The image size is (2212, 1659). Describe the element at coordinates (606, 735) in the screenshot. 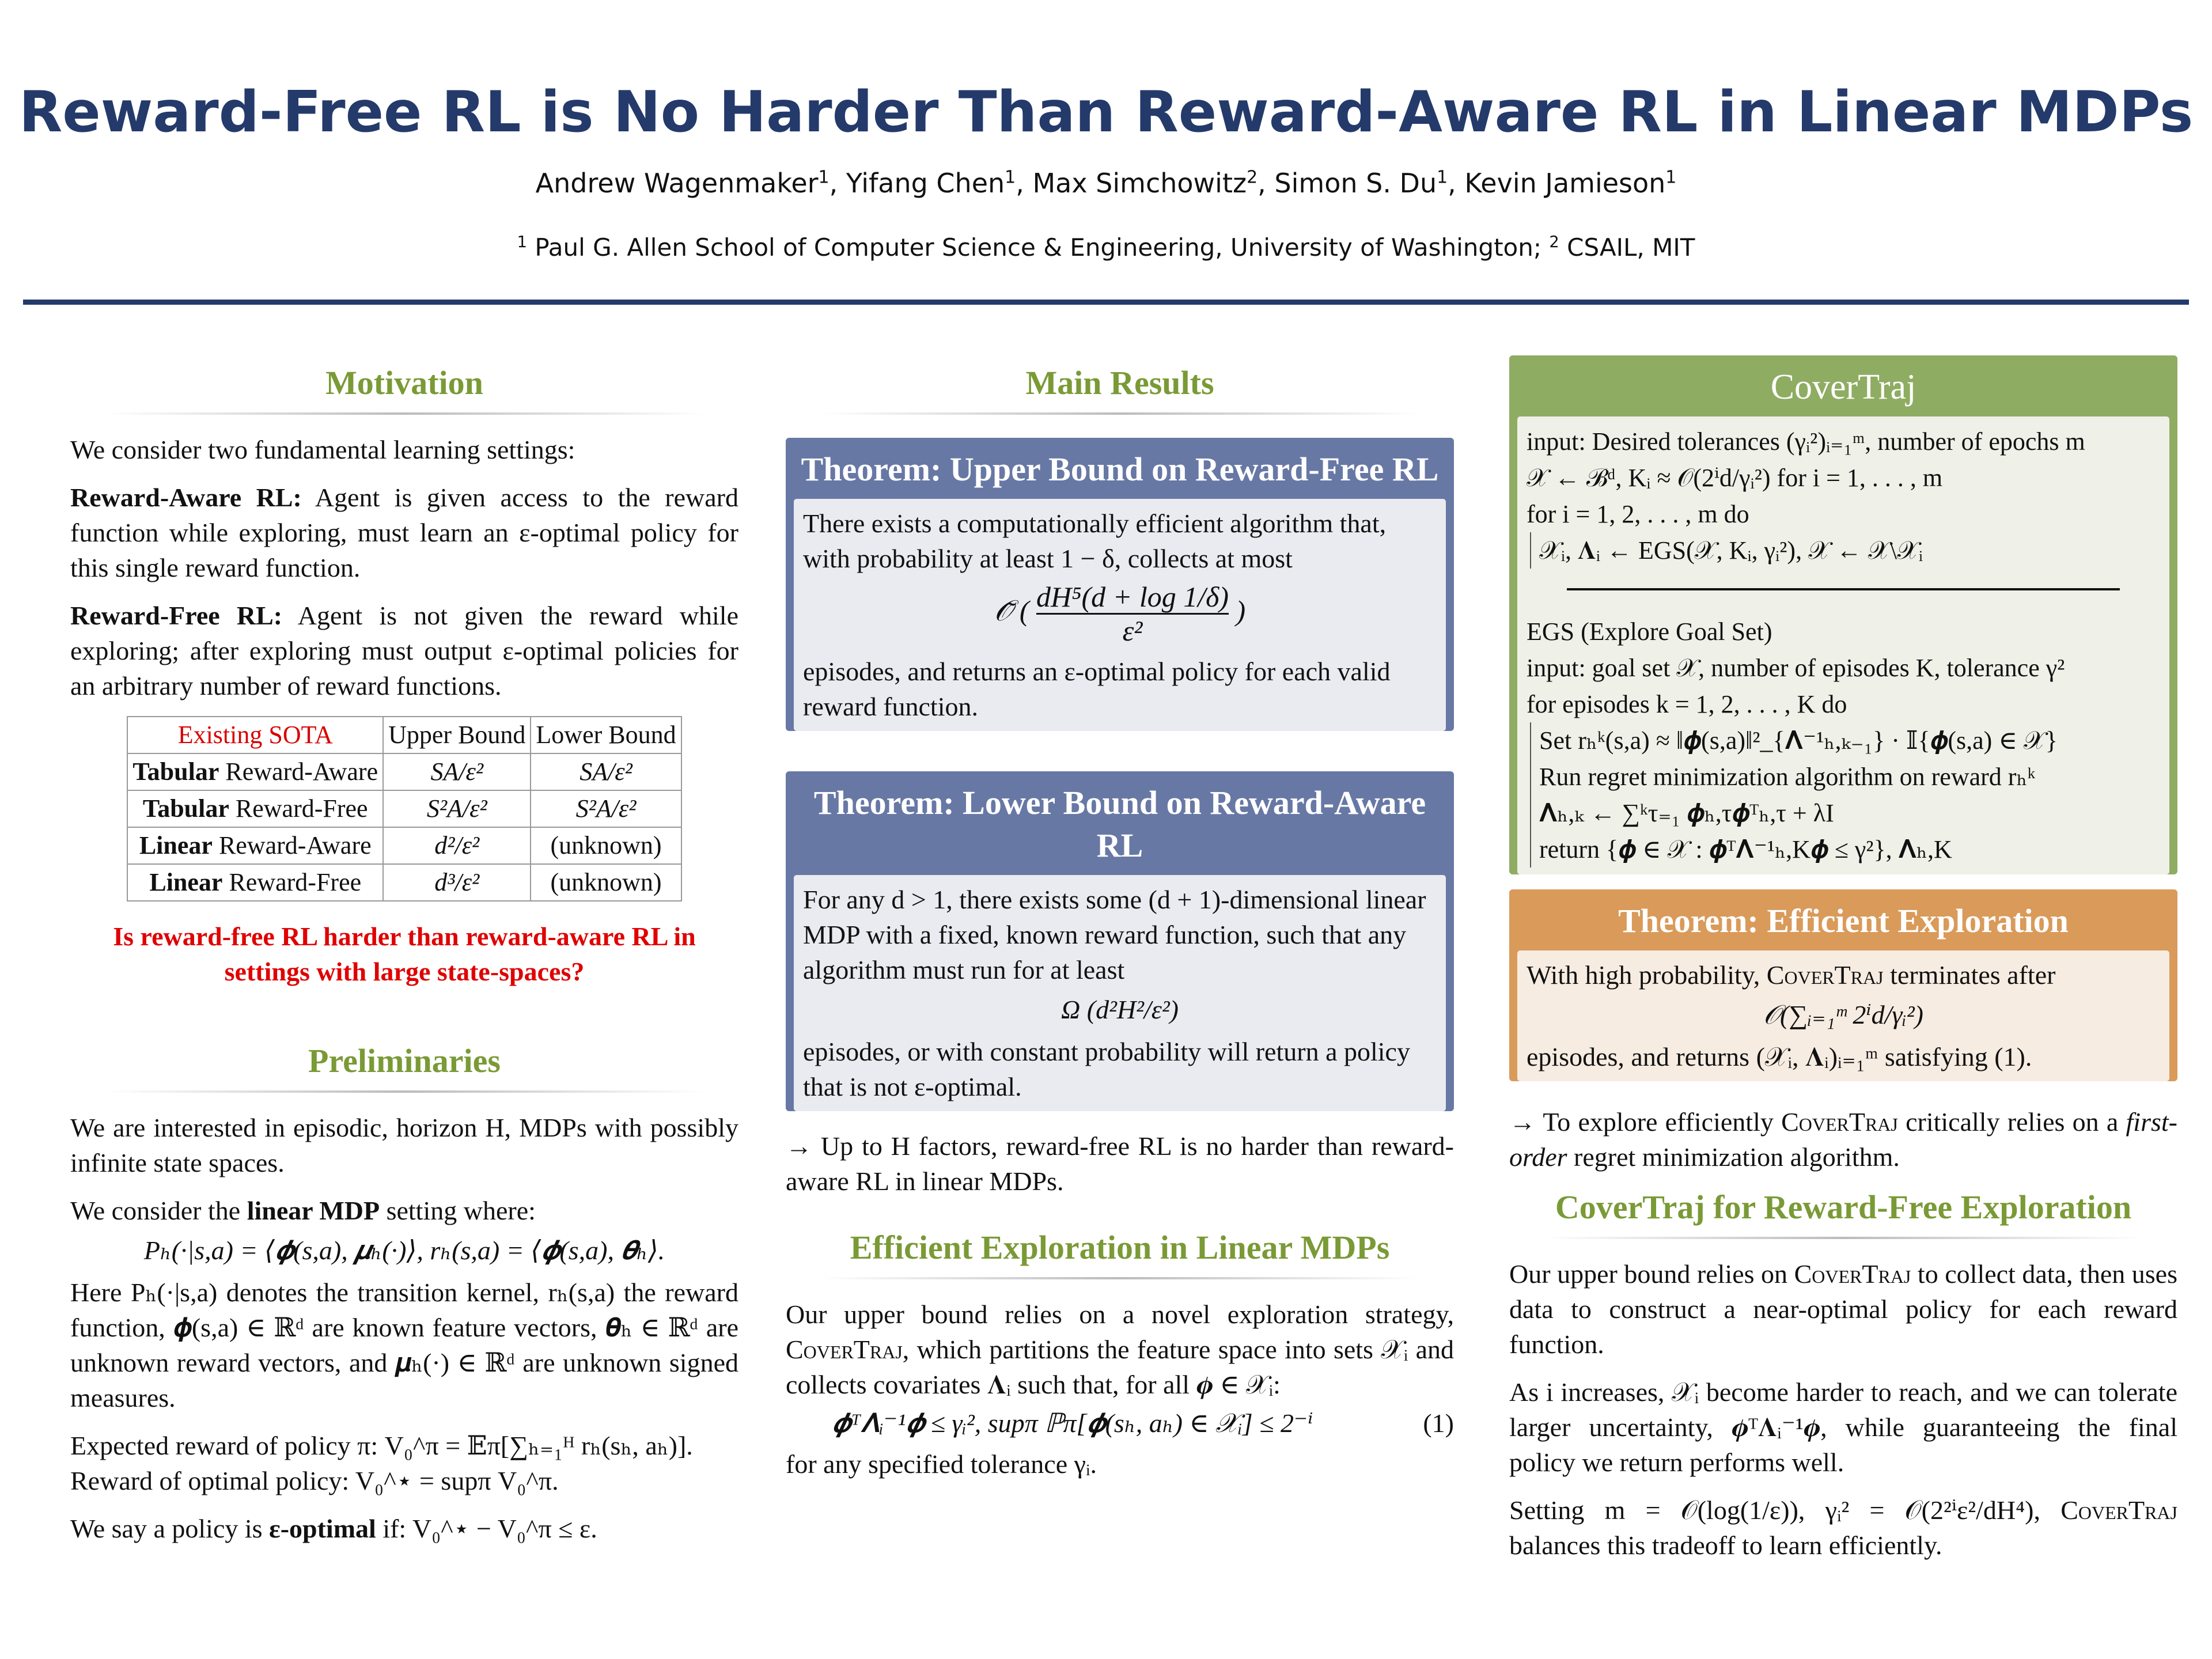

I see `table-header: Lower Bound` at that location.